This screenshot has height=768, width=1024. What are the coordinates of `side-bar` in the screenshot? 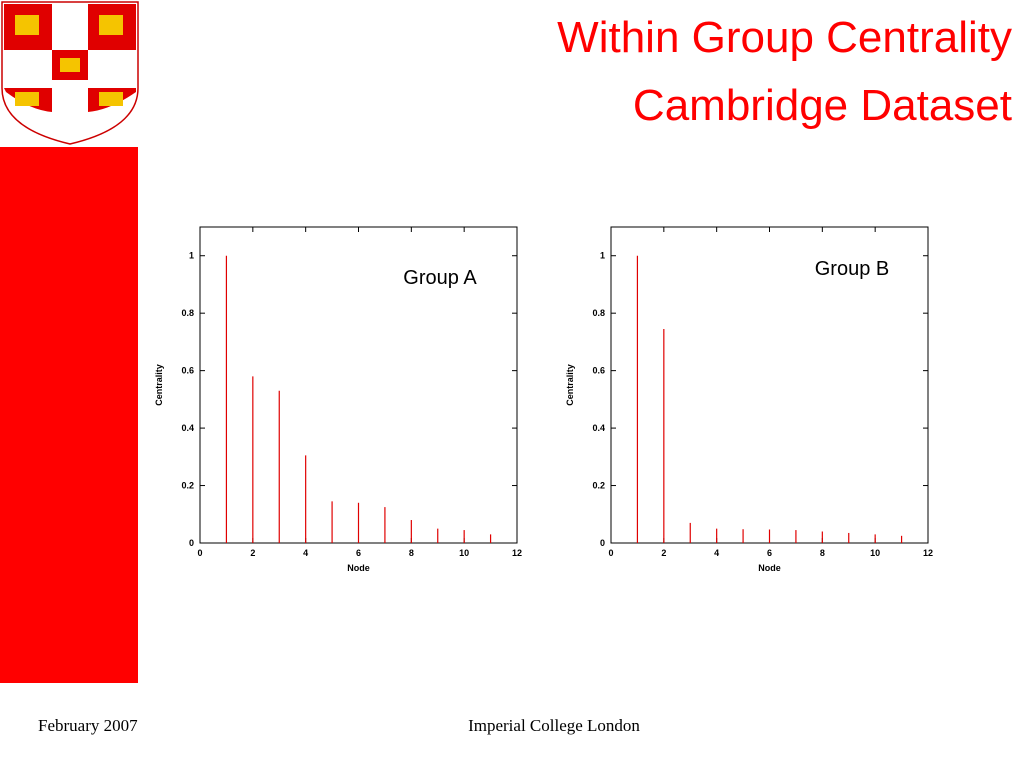 It's located at (69, 415).